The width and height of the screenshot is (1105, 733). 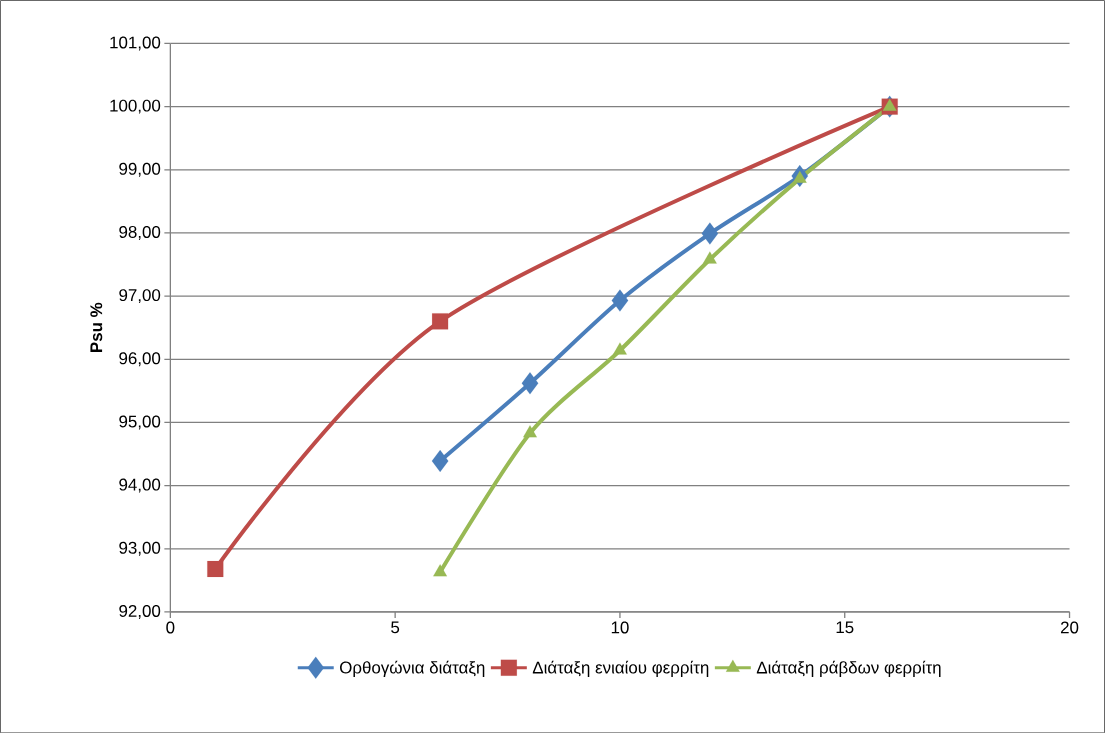 I want to click on y-tick-label: 97,00, so click(x=140, y=295).